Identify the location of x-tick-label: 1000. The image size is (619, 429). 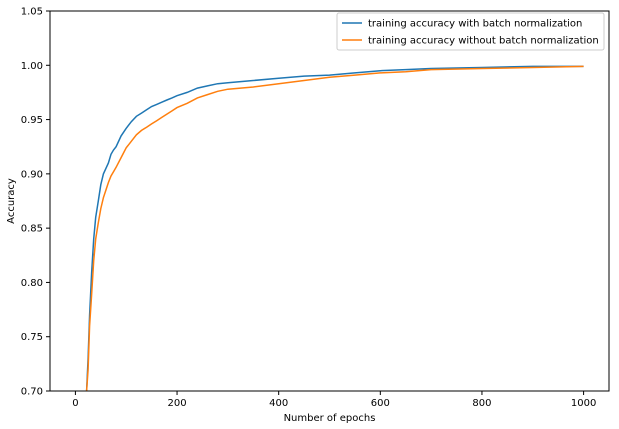
(583, 403).